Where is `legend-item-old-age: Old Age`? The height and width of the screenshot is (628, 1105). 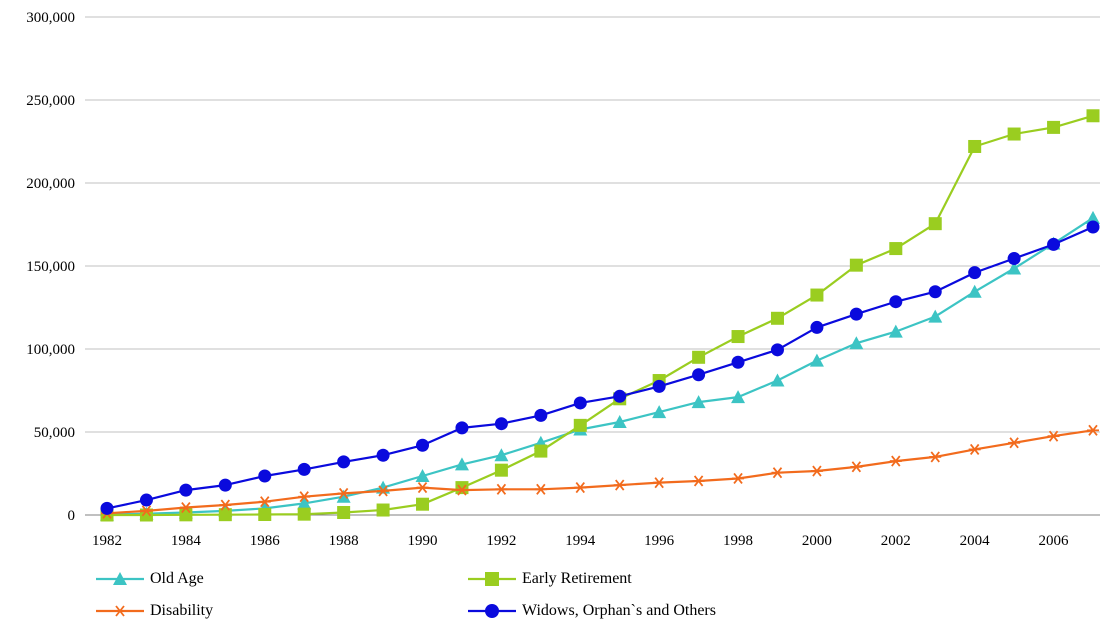
legend-item-old-age: Old Age is located at coordinates (150, 579).